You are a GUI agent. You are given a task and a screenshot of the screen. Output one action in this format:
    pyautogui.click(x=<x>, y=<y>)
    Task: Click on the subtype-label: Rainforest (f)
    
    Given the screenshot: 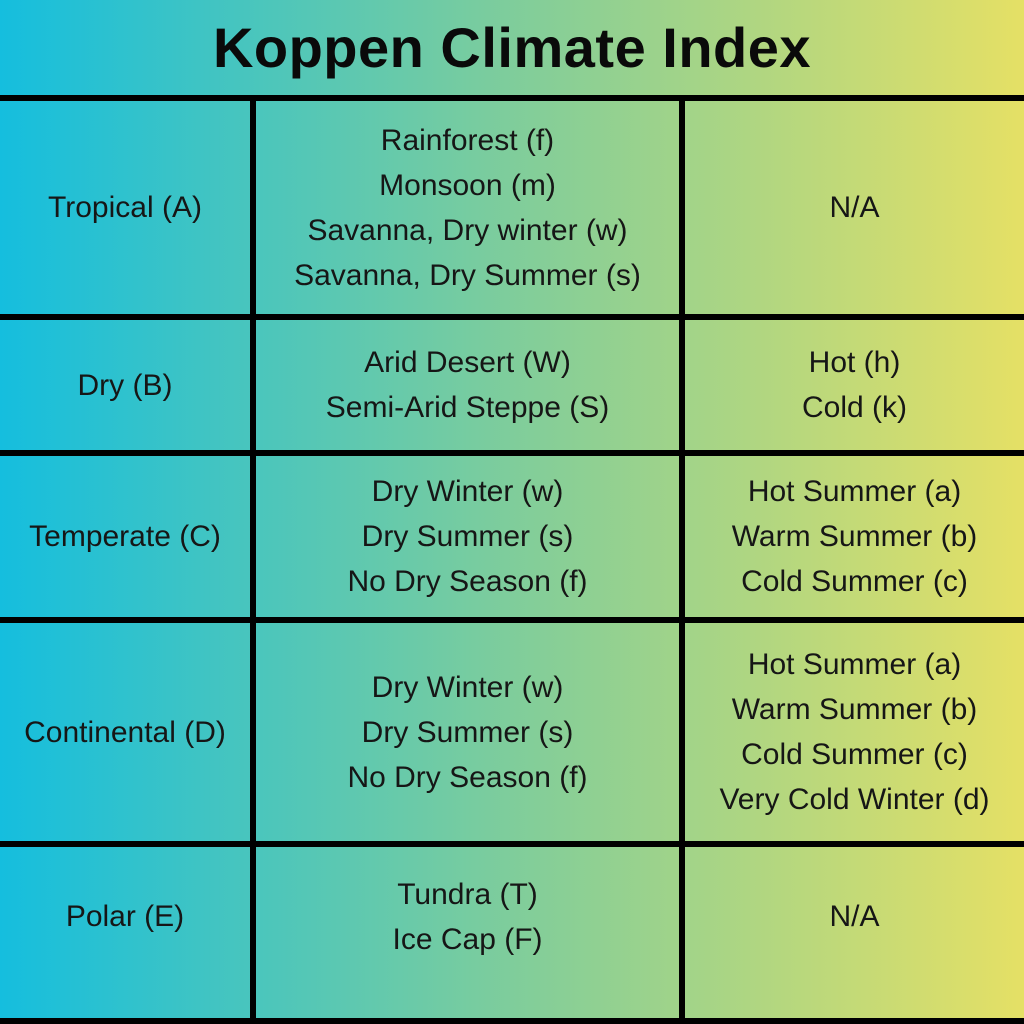 What is the action you would take?
    pyautogui.click(x=467, y=140)
    